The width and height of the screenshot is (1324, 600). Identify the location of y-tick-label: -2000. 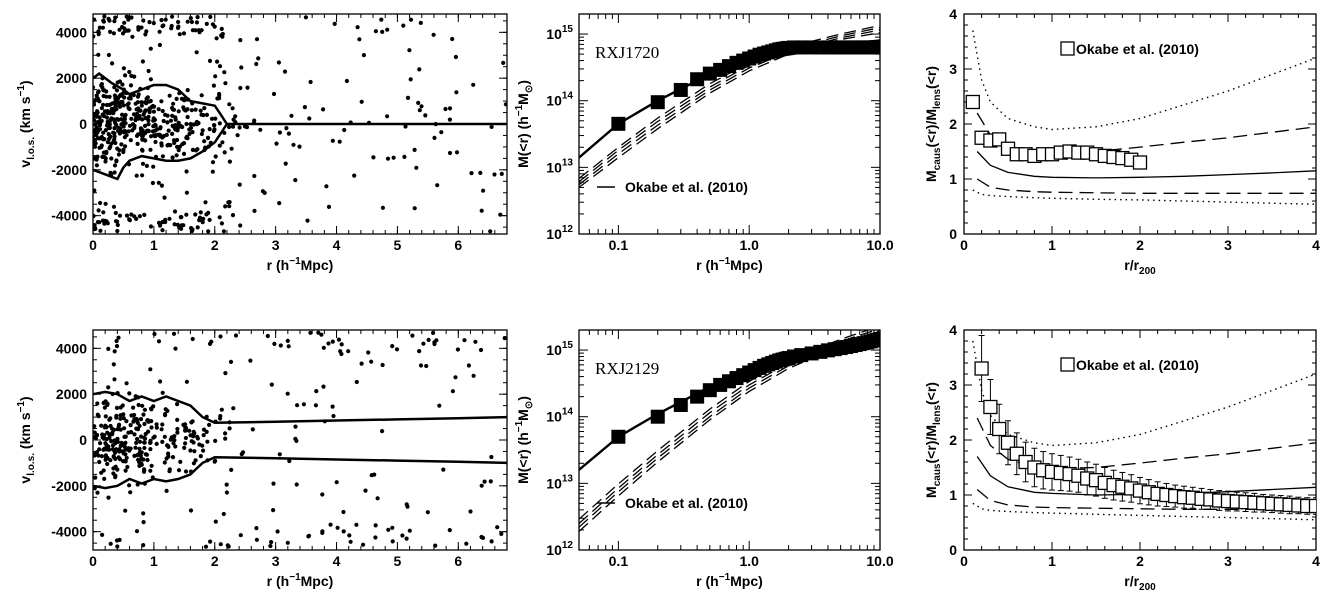
(69, 486).